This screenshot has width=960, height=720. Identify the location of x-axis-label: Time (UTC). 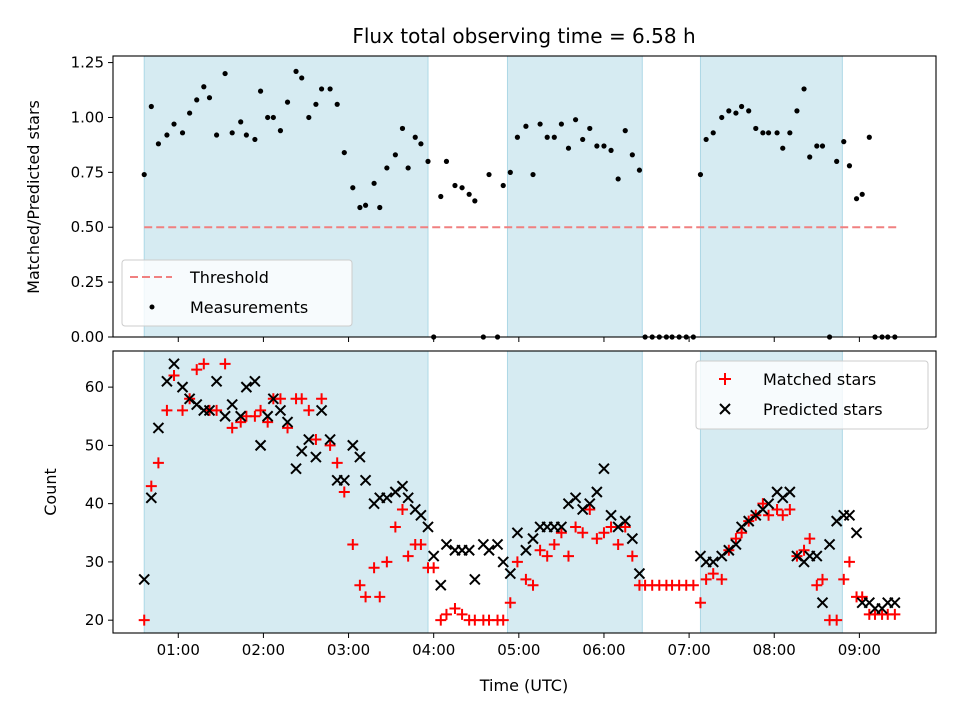
(523, 685).